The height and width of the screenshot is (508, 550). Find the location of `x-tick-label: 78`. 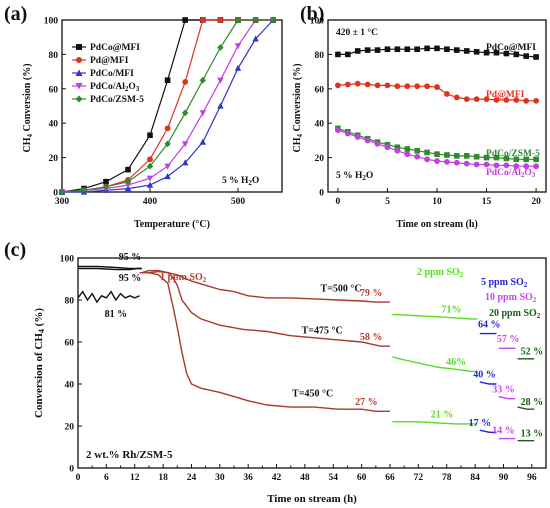

x-tick-label: 78 is located at coordinates (447, 478).